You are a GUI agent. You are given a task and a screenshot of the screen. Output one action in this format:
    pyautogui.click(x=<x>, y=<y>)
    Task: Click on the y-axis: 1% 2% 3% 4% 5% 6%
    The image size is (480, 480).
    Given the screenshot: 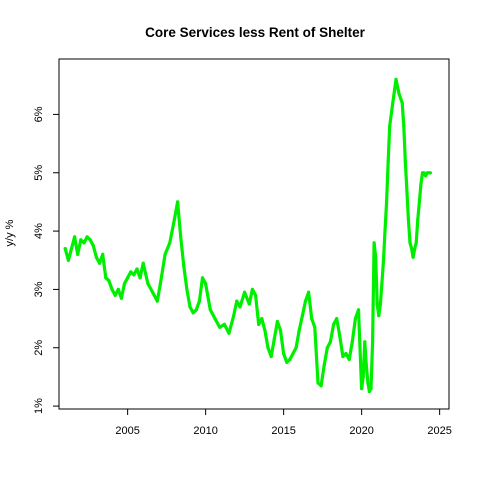 What is the action you would take?
    pyautogui.click(x=46, y=260)
    